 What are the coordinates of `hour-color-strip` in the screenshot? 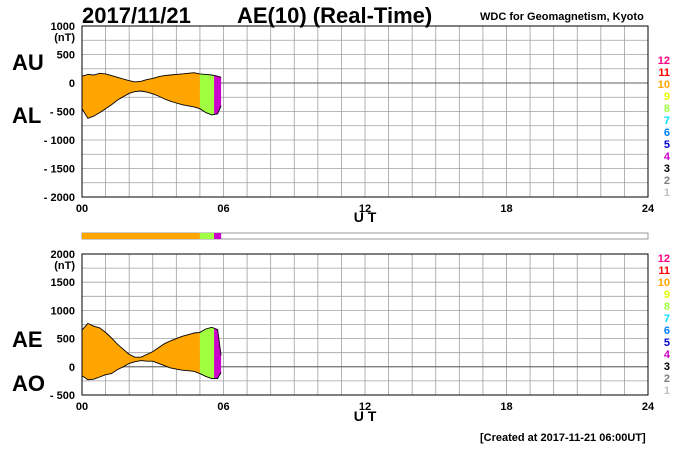 It's located at (365, 236).